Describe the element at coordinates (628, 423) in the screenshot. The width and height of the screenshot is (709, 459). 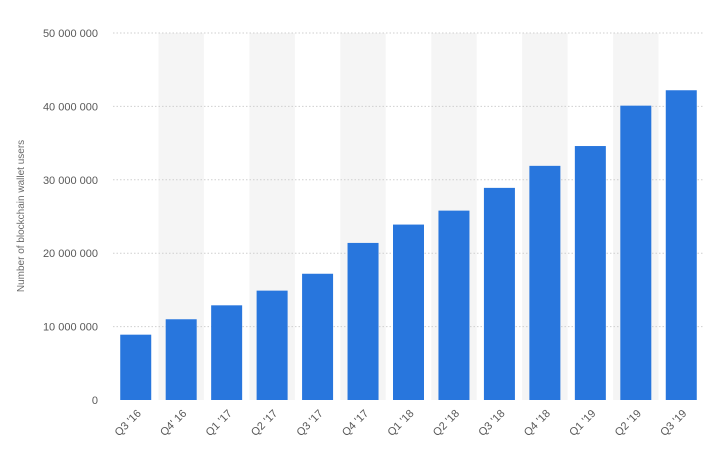
I see `x-tick-label: Q2 '19` at that location.